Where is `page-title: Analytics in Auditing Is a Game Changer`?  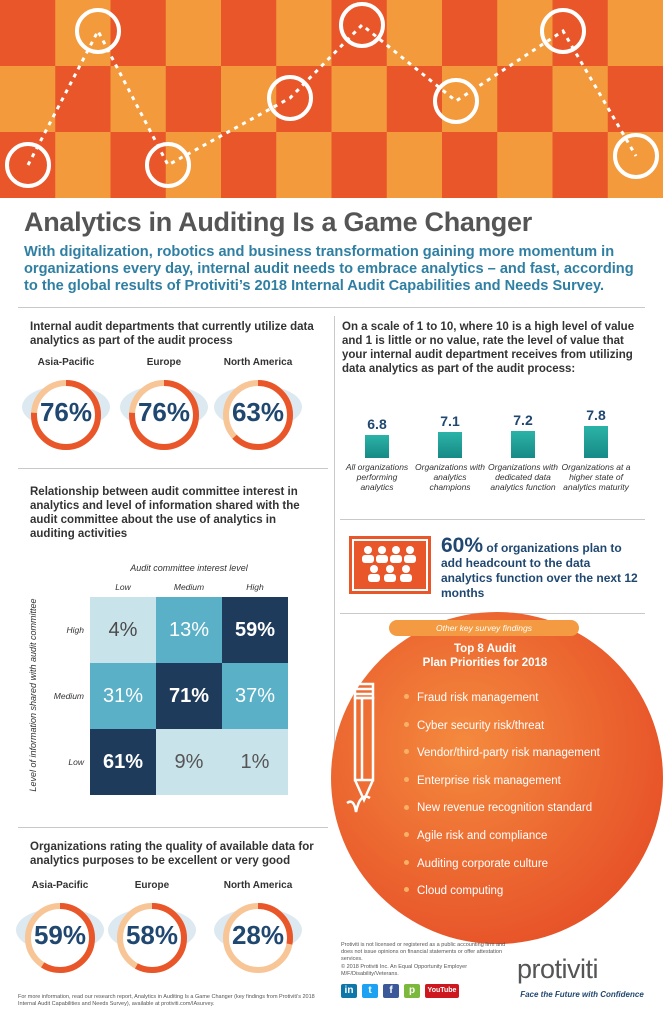 page-title: Analytics in Auditing Is a Game Changer is located at coordinates (278, 222).